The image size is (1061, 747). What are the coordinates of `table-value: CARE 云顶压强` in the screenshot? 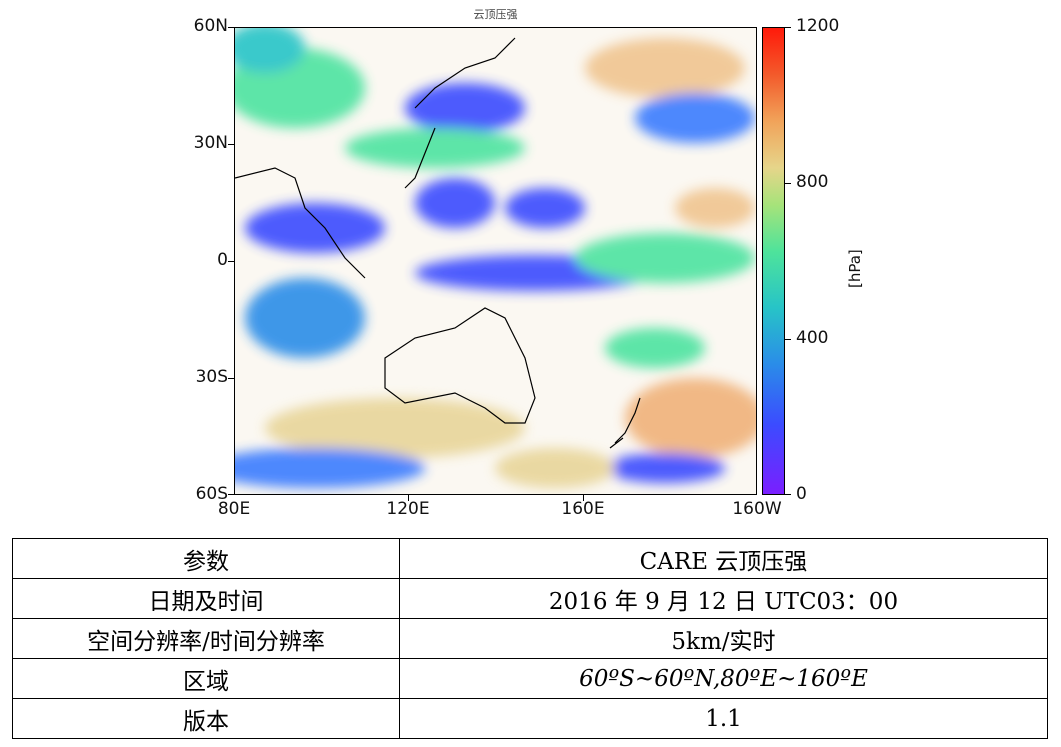 It's located at (723, 558).